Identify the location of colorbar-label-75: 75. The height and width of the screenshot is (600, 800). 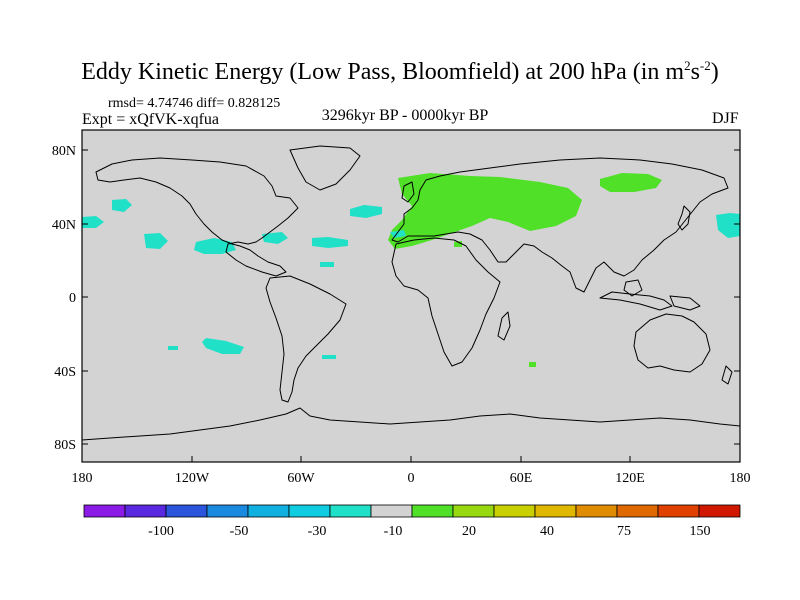
(624, 531).